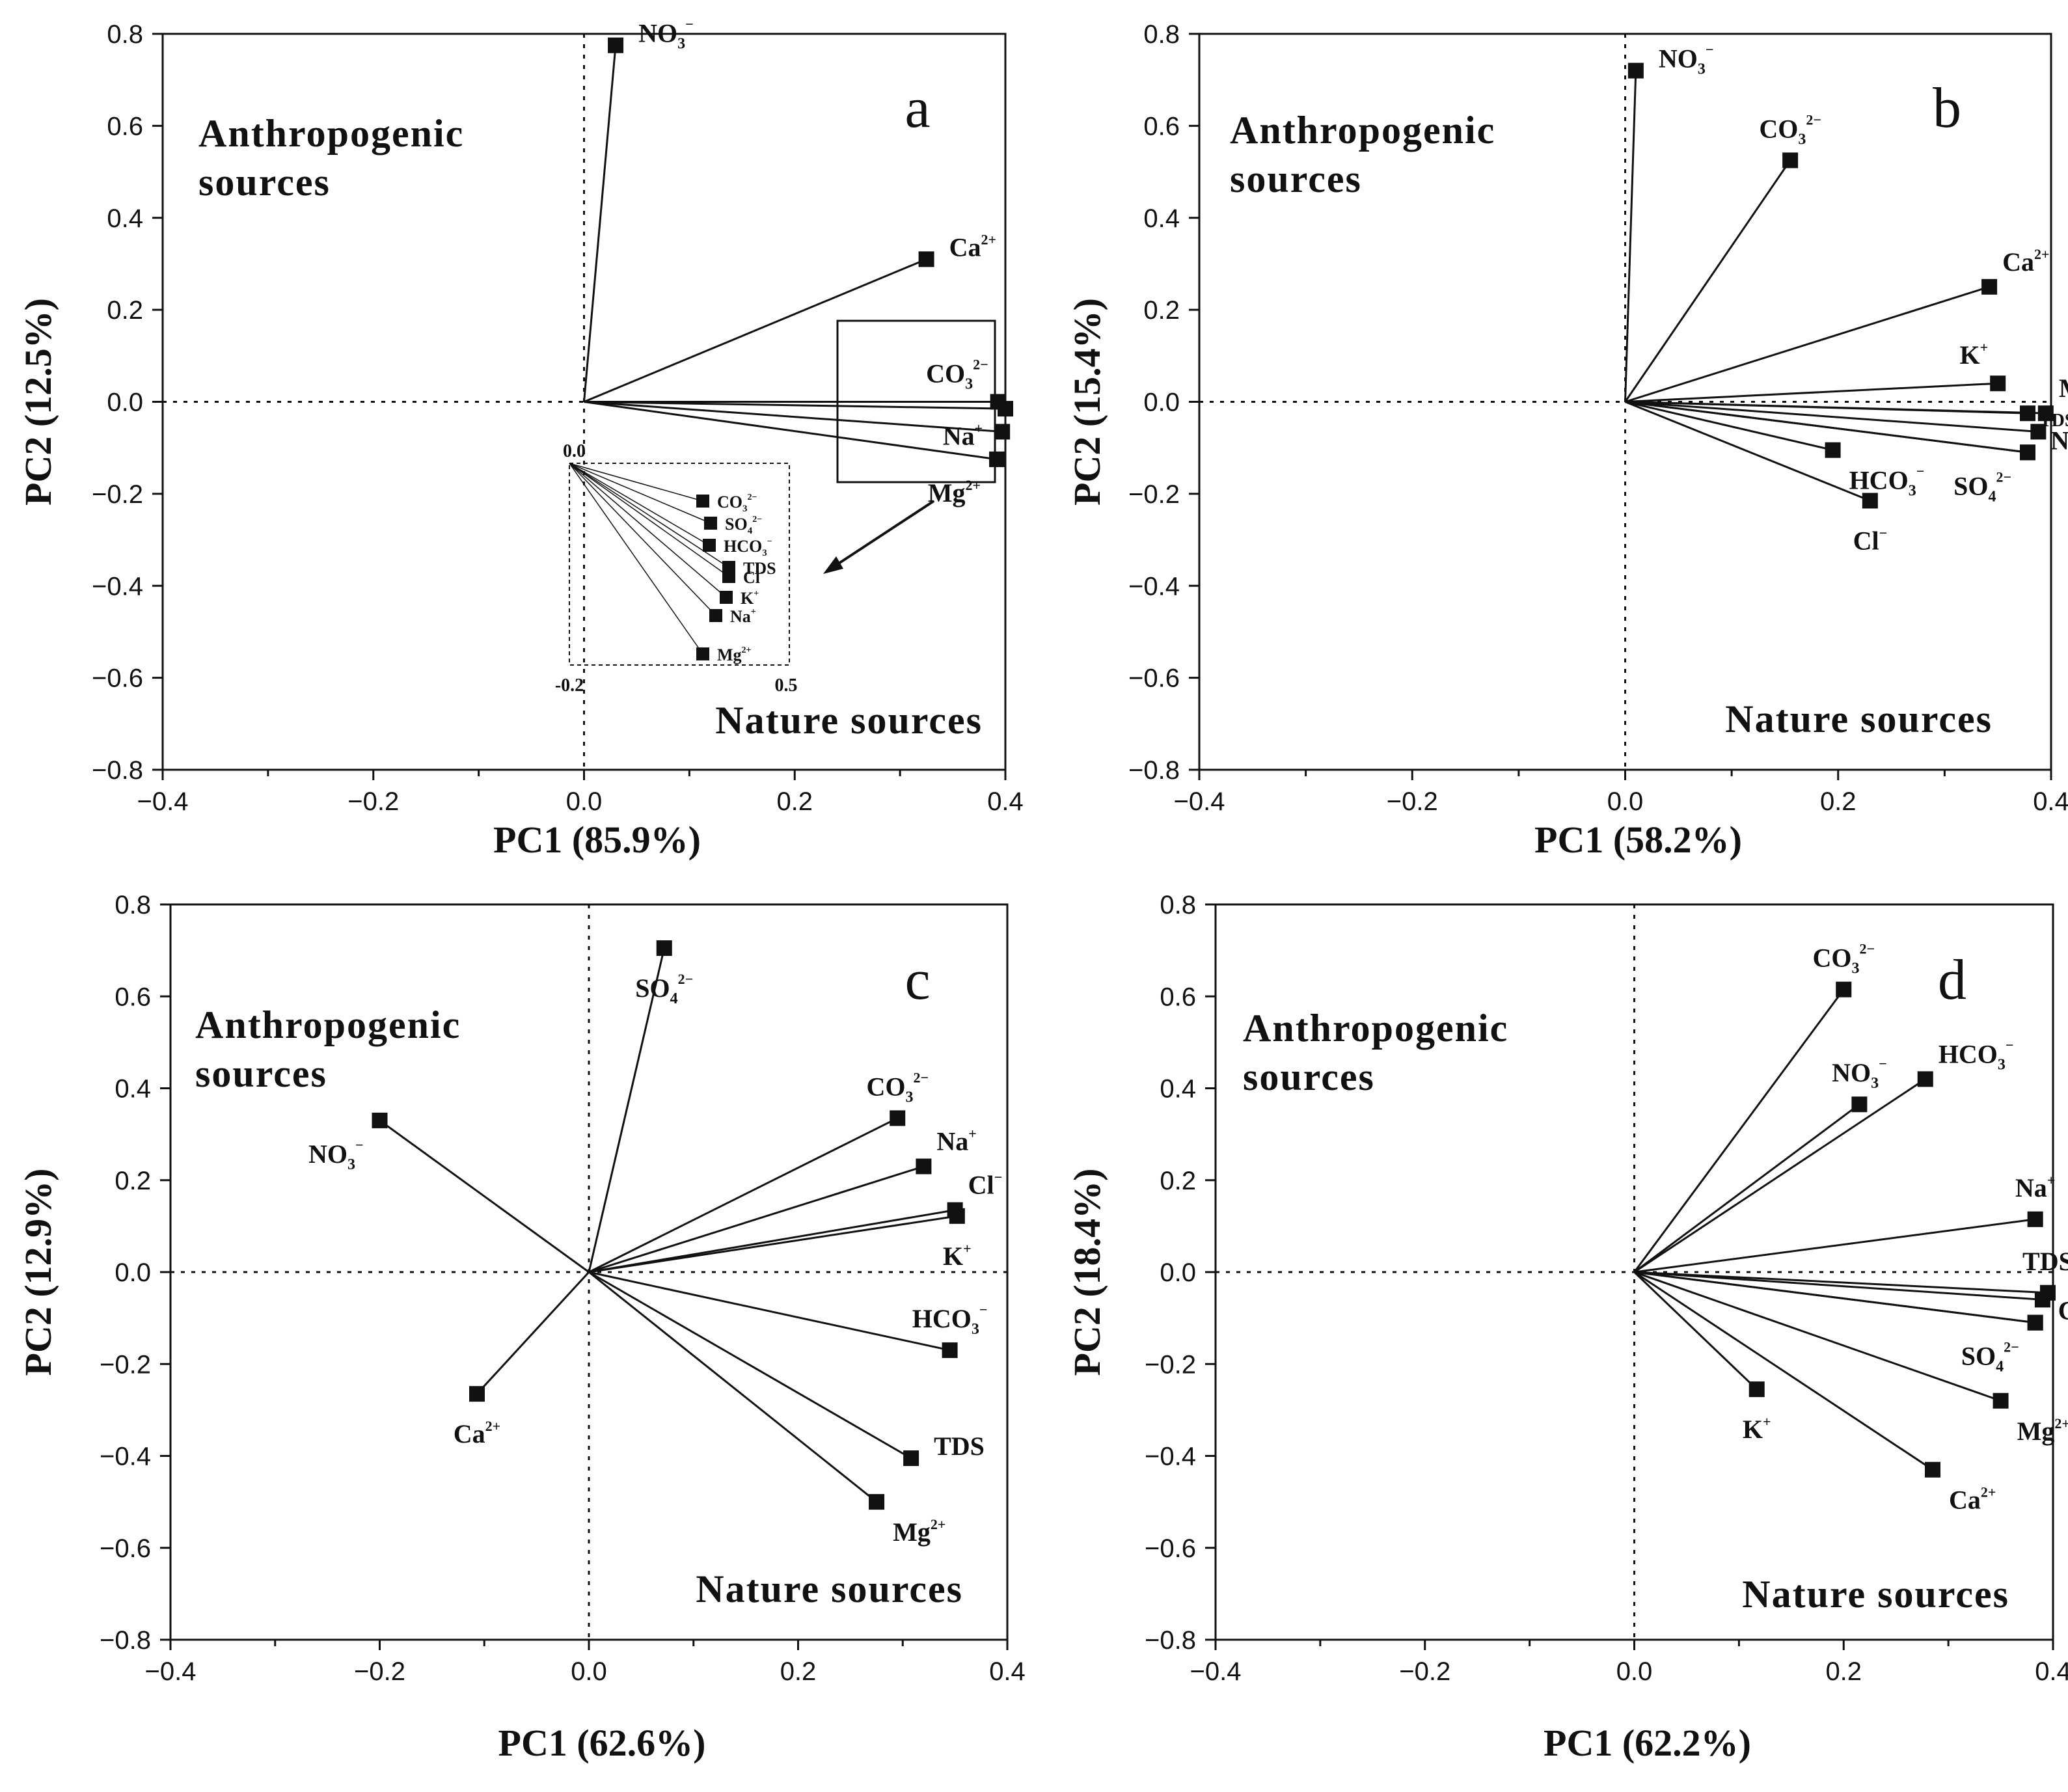 The image size is (2068, 1792). Describe the element at coordinates (1625, 801) in the screenshot. I see `x-tick-label: 0.0` at that location.